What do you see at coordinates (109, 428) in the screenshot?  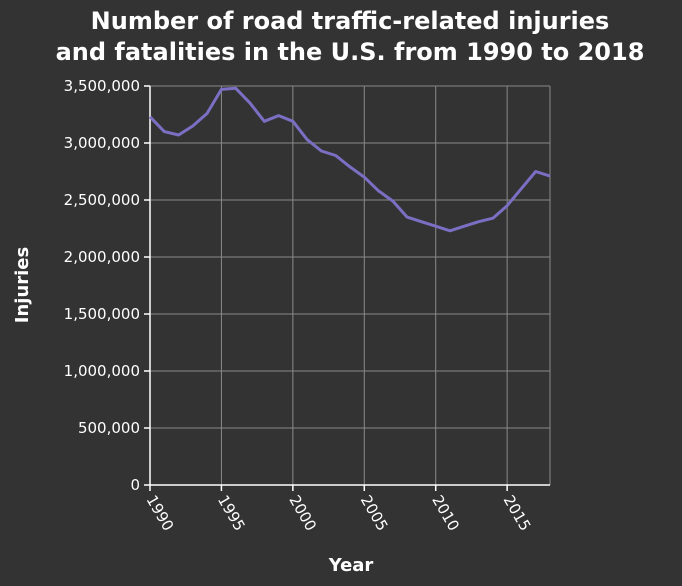 I see `y-tick-label: 500,000` at bounding box center [109, 428].